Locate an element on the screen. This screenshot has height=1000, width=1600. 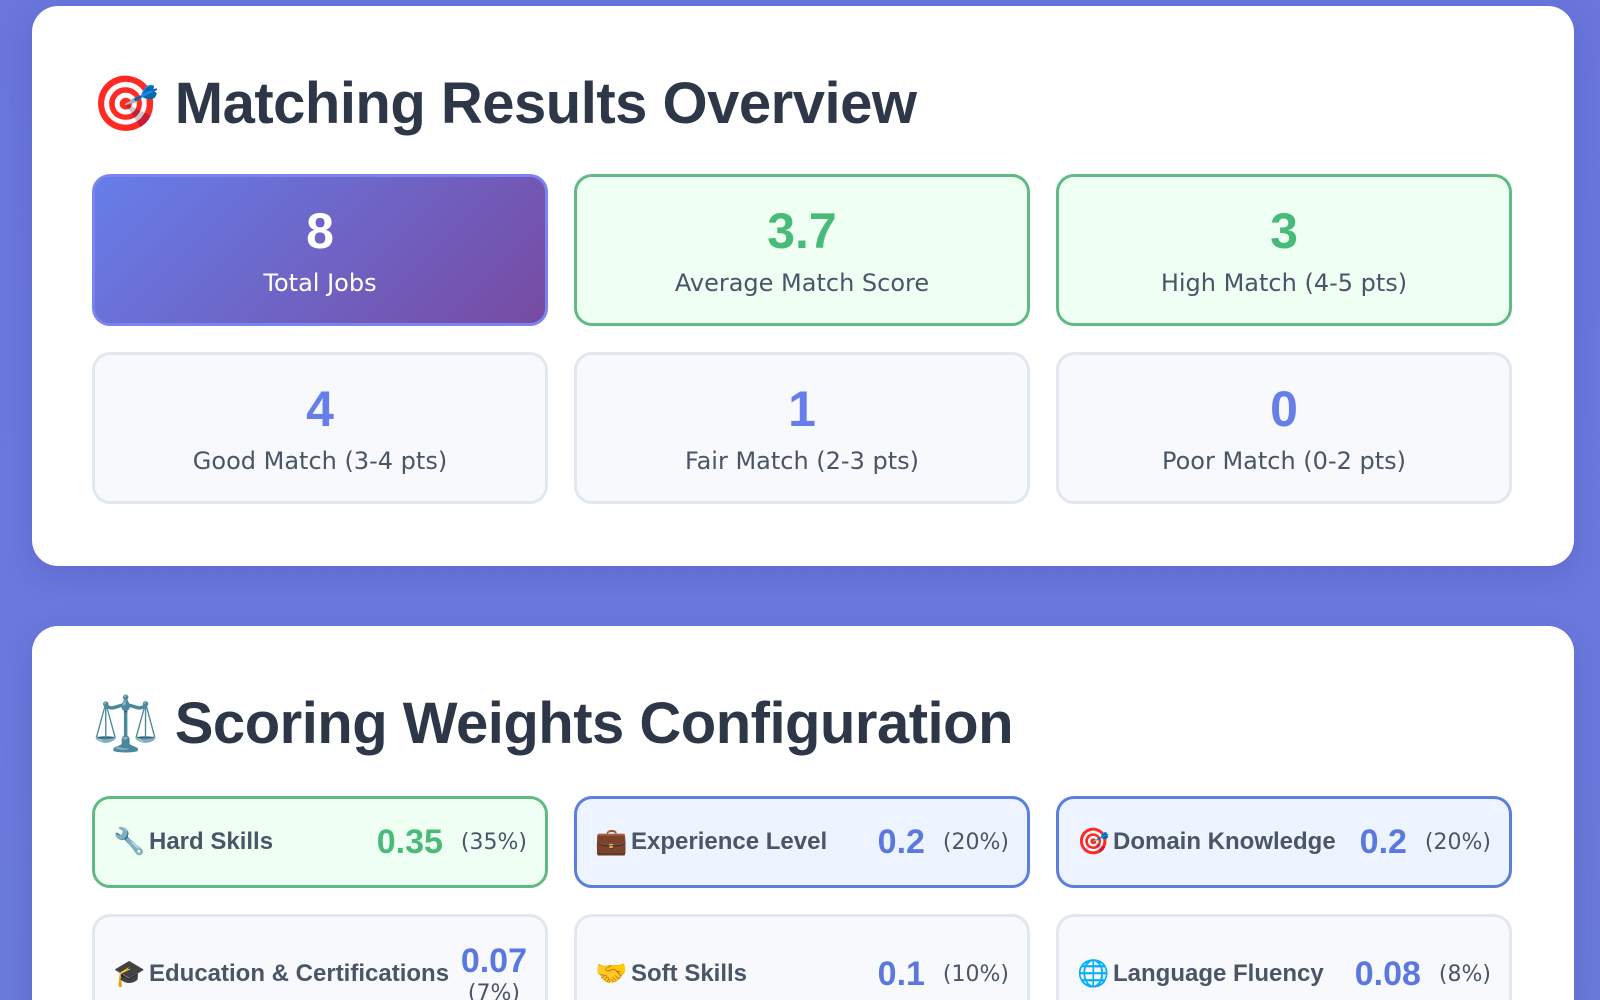
weight-value: 0.08 is located at coordinates (1387, 973).